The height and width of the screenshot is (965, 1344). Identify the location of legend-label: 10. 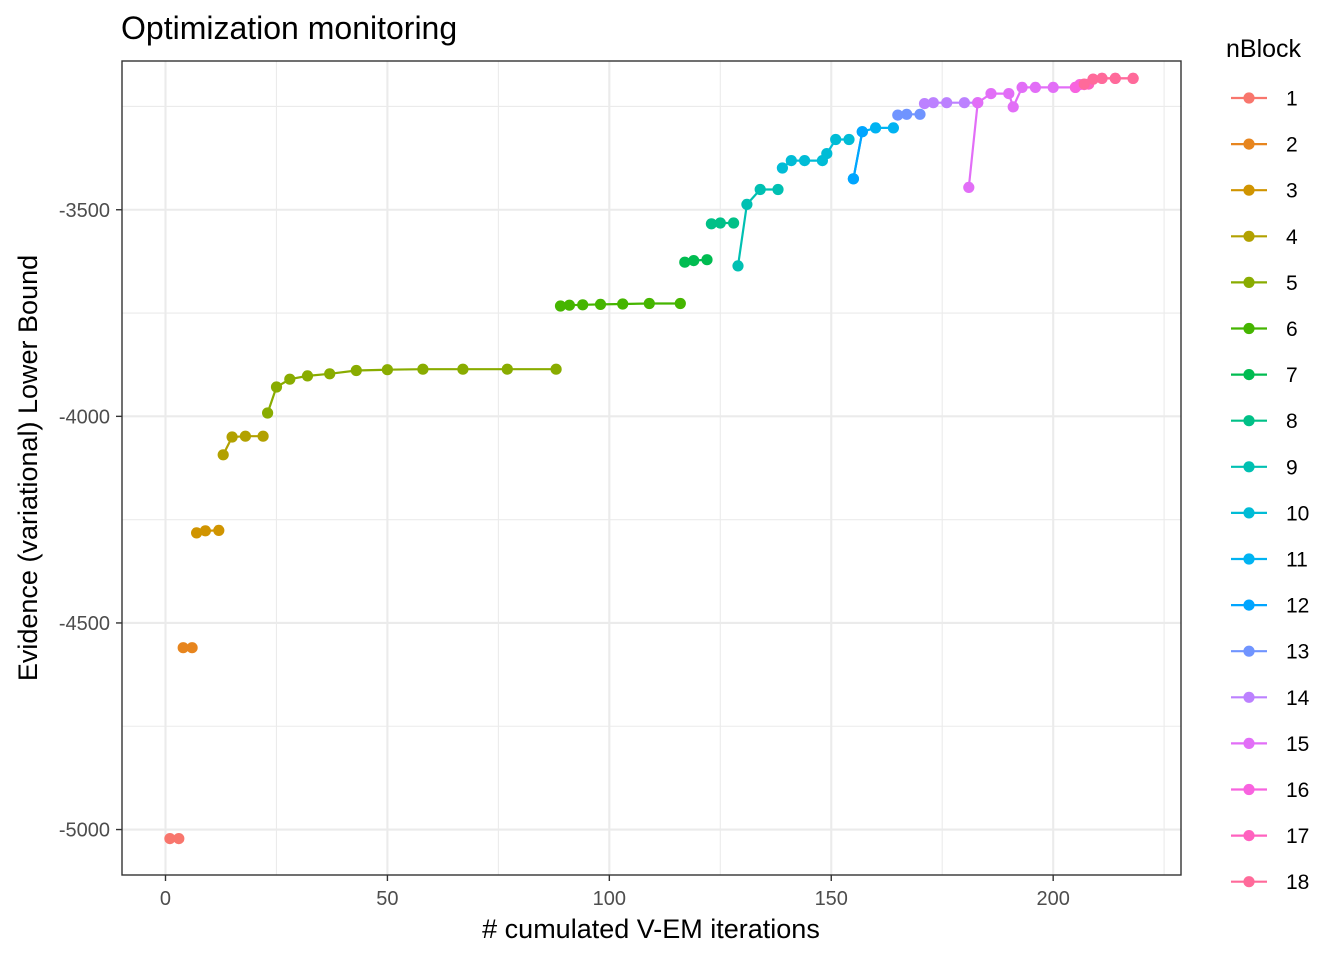
(1297, 513).